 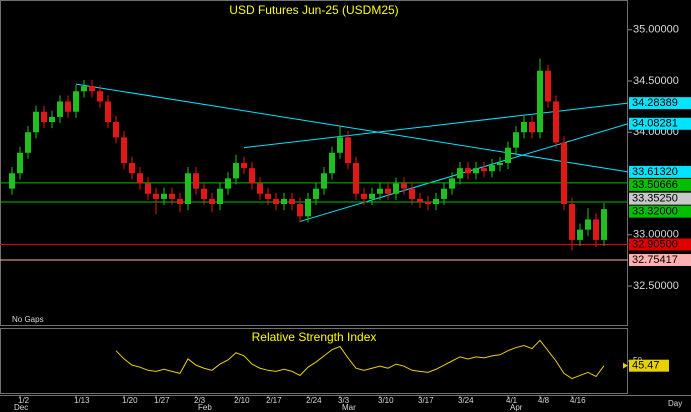 I want to click on month-label: Dec, so click(x=21, y=407).